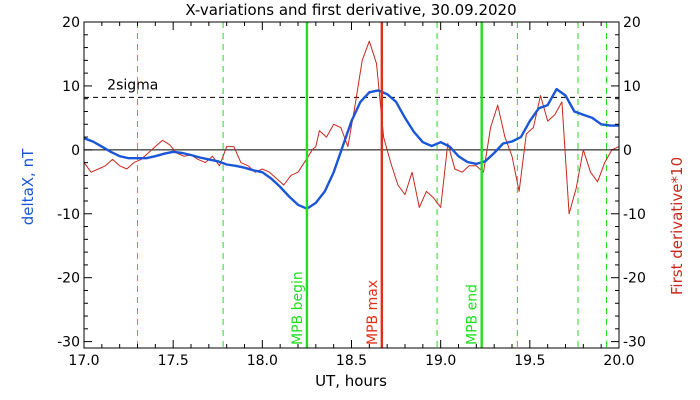  What do you see at coordinates (632, 23) in the screenshot?
I see `y-tick-label-right: 20` at bounding box center [632, 23].